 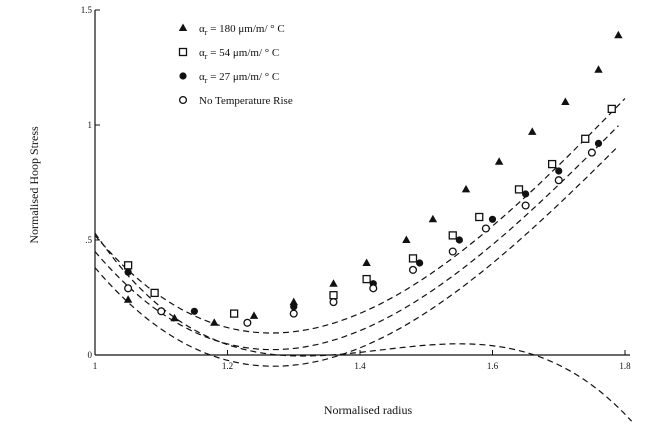 What do you see at coordinates (493, 366) in the screenshot?
I see `x-tick-label: 1.6` at bounding box center [493, 366].